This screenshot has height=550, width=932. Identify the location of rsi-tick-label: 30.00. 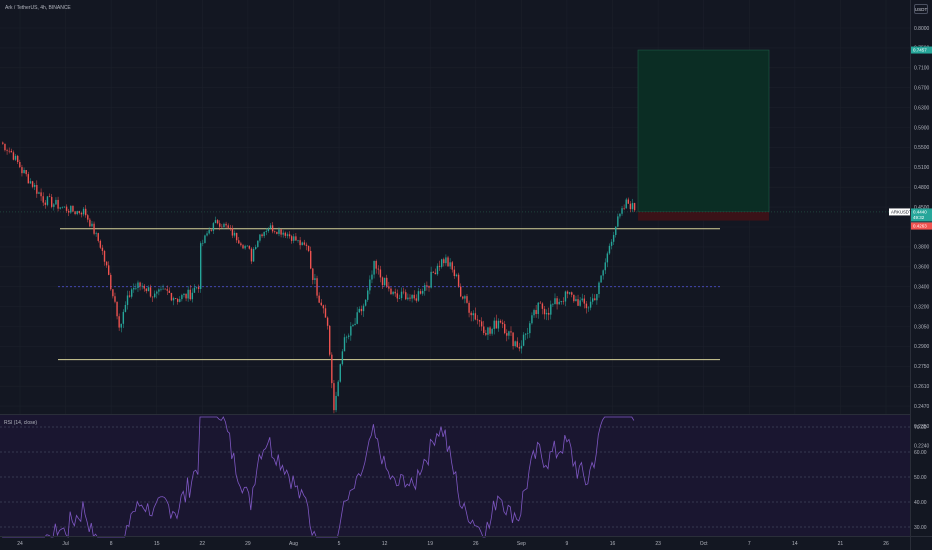
(920, 528).